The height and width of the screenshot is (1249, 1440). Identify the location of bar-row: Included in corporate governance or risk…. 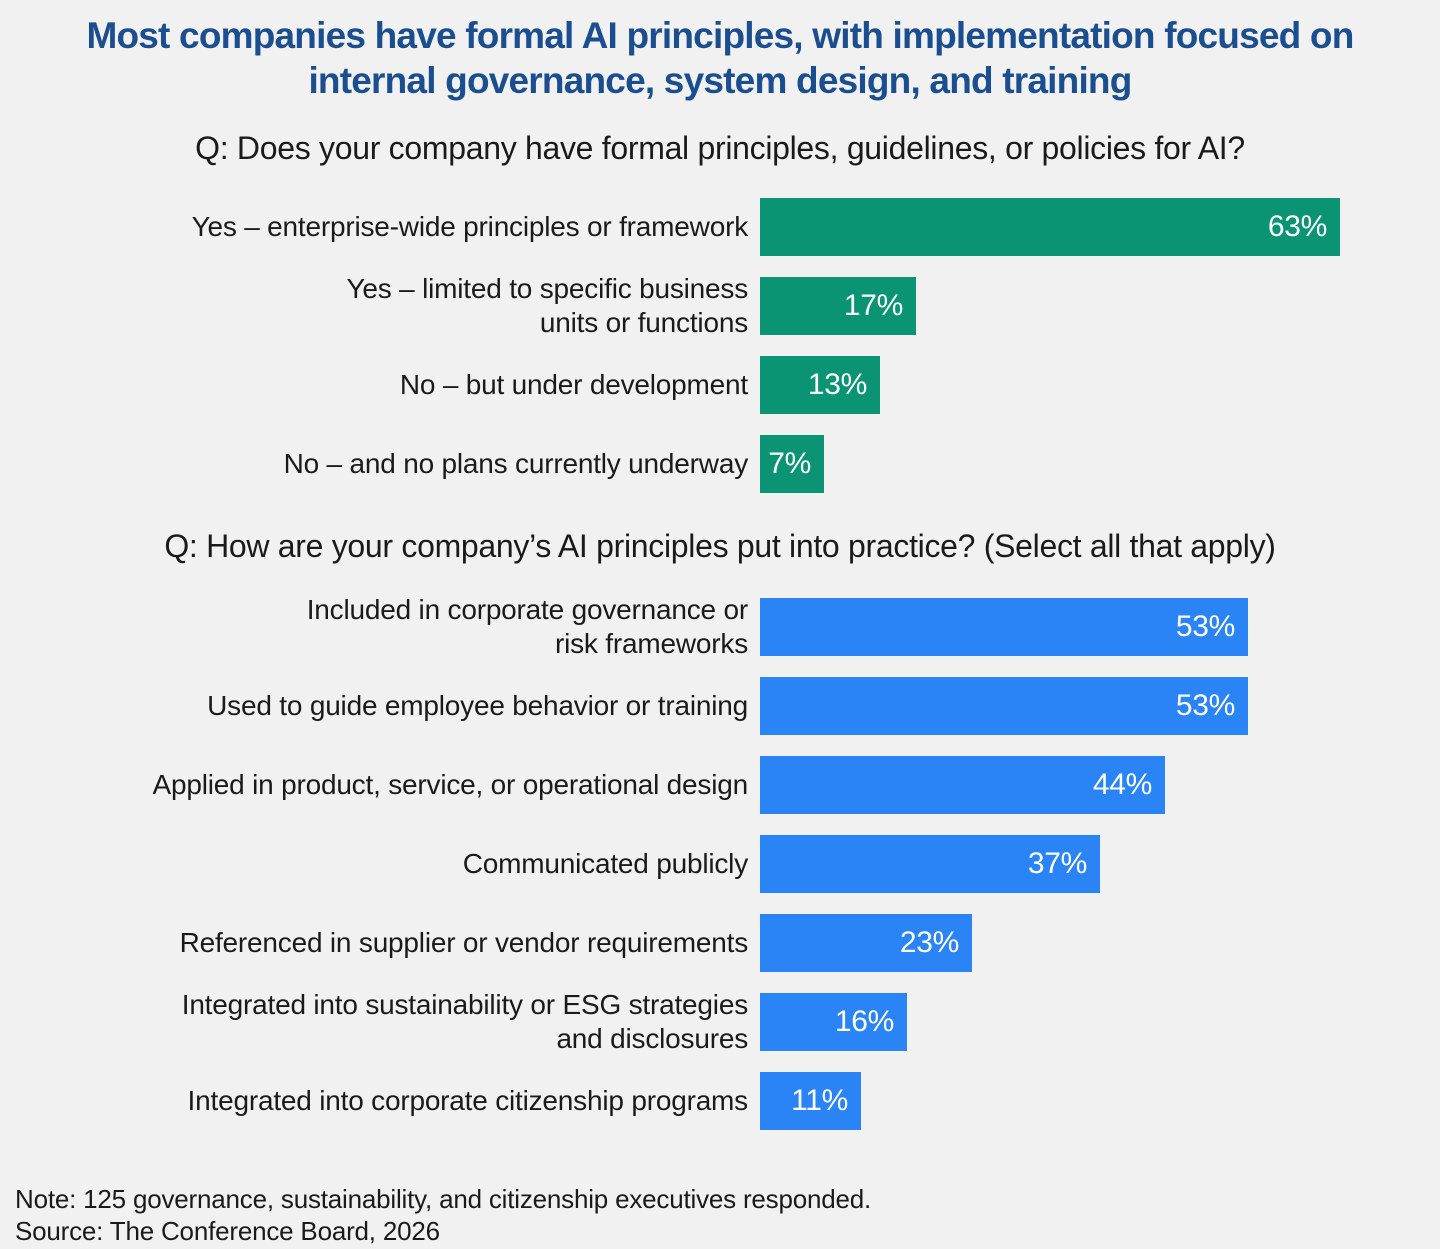
(720, 626).